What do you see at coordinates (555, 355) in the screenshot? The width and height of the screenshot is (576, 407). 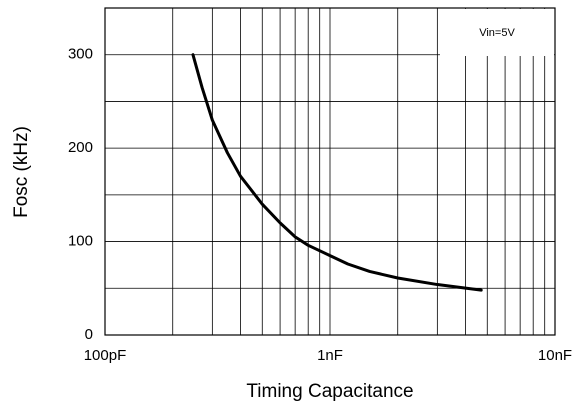 I see `x-tick-label: 10nF` at bounding box center [555, 355].